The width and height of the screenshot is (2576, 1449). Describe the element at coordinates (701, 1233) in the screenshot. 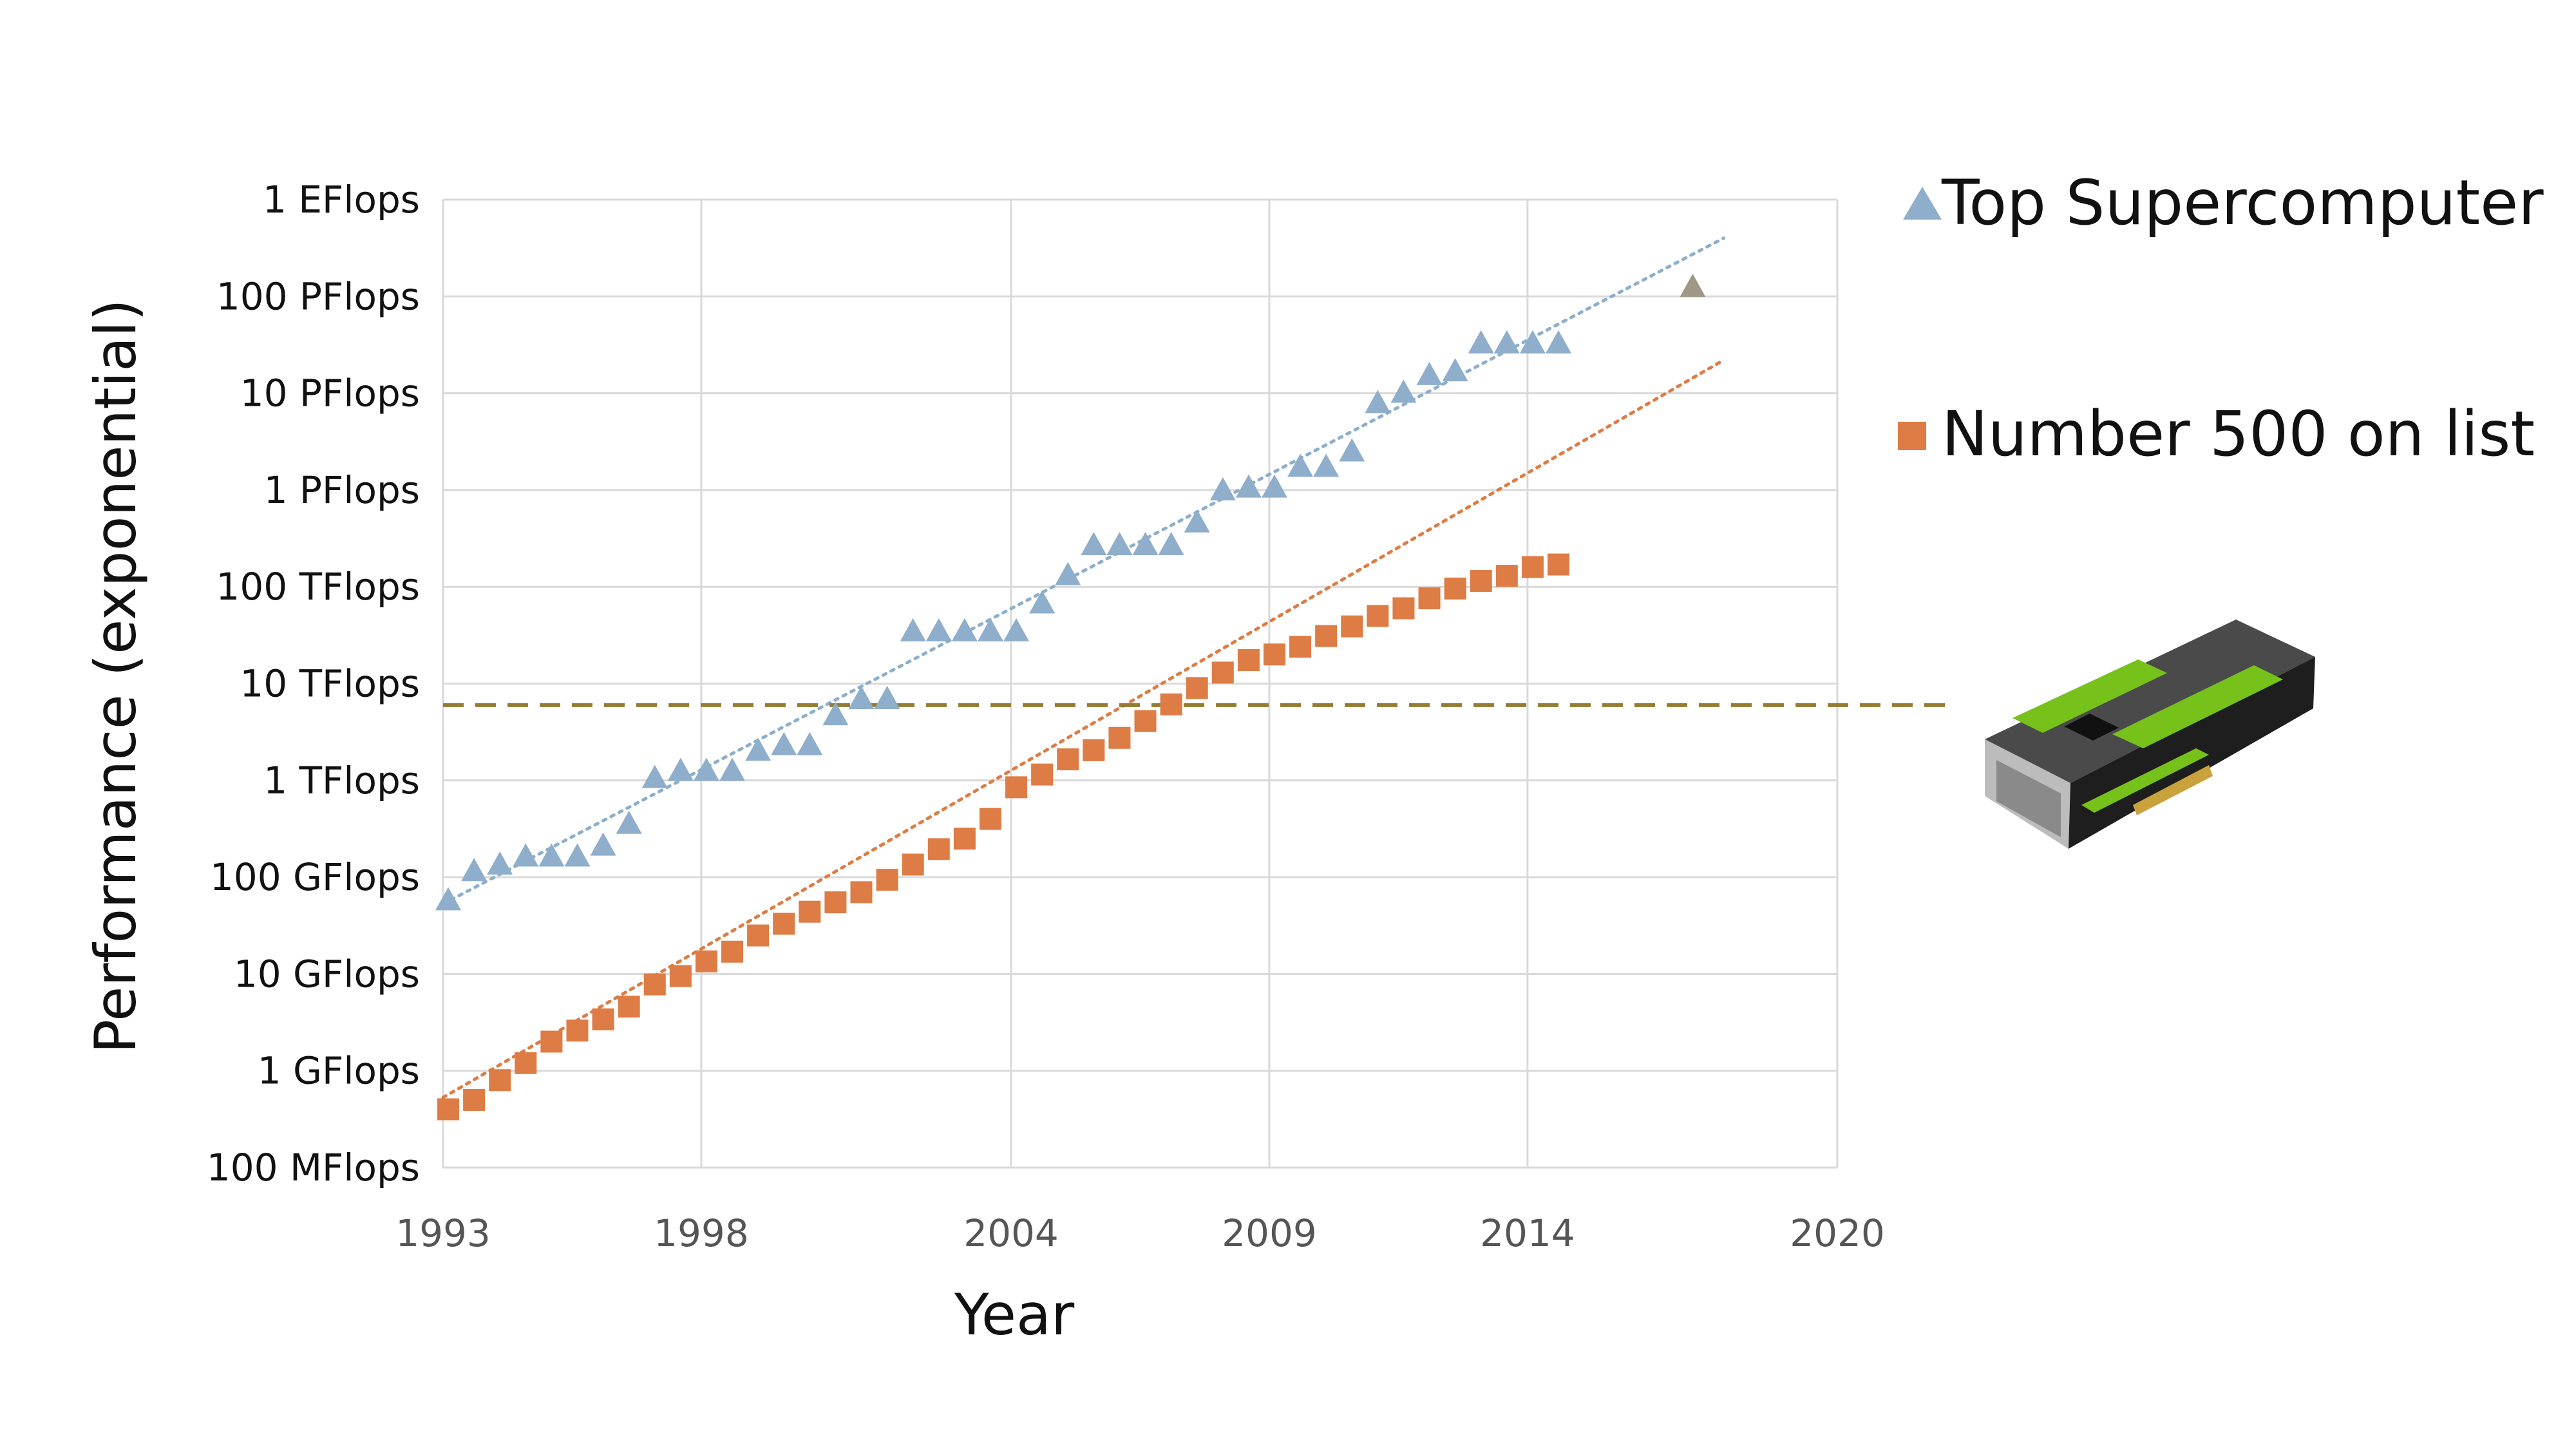

I see `x-tick-label: 1998` at that location.